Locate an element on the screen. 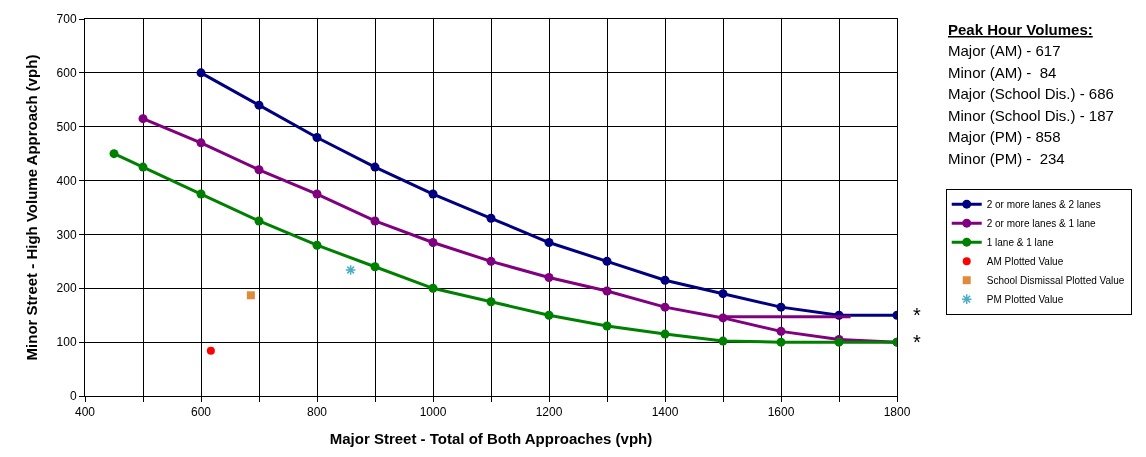  y-tick-label: 600 is located at coordinates (66, 73).